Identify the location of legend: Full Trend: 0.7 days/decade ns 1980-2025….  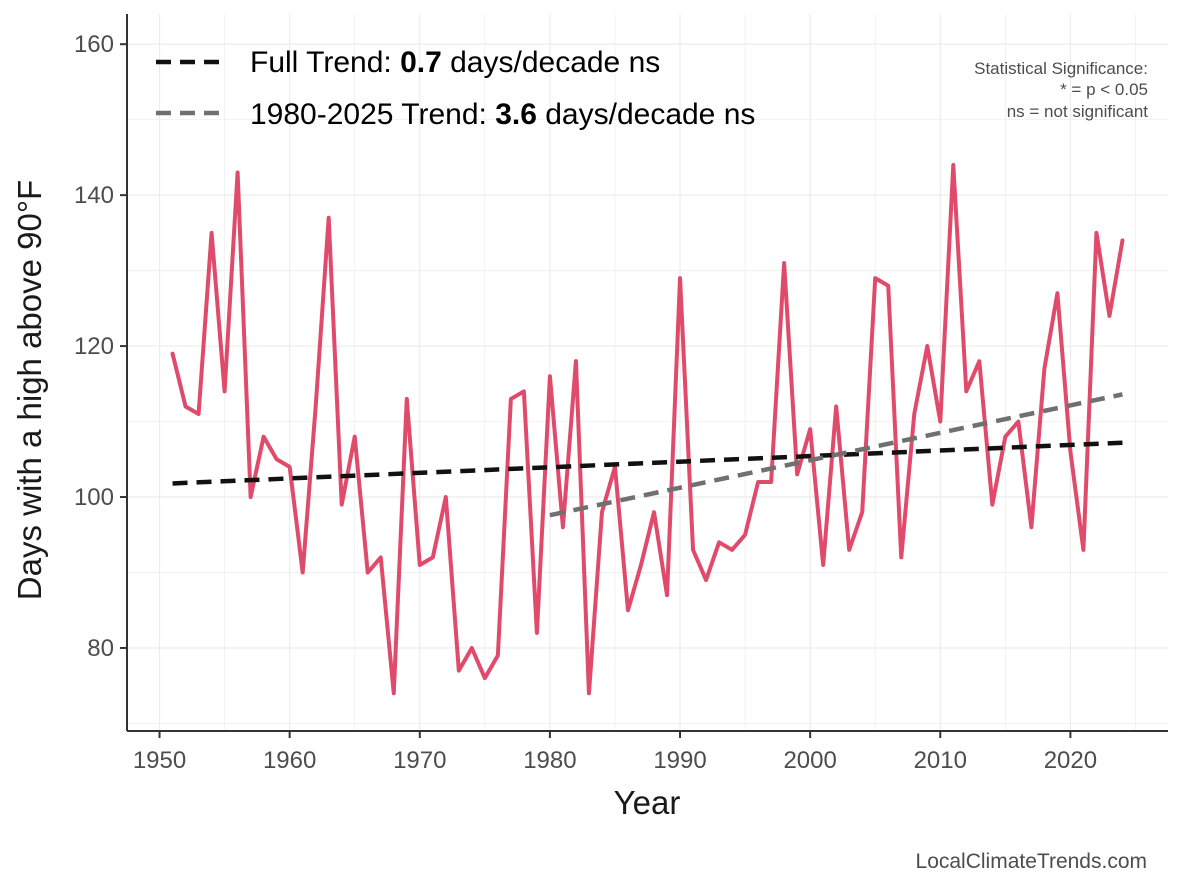
(455, 88).